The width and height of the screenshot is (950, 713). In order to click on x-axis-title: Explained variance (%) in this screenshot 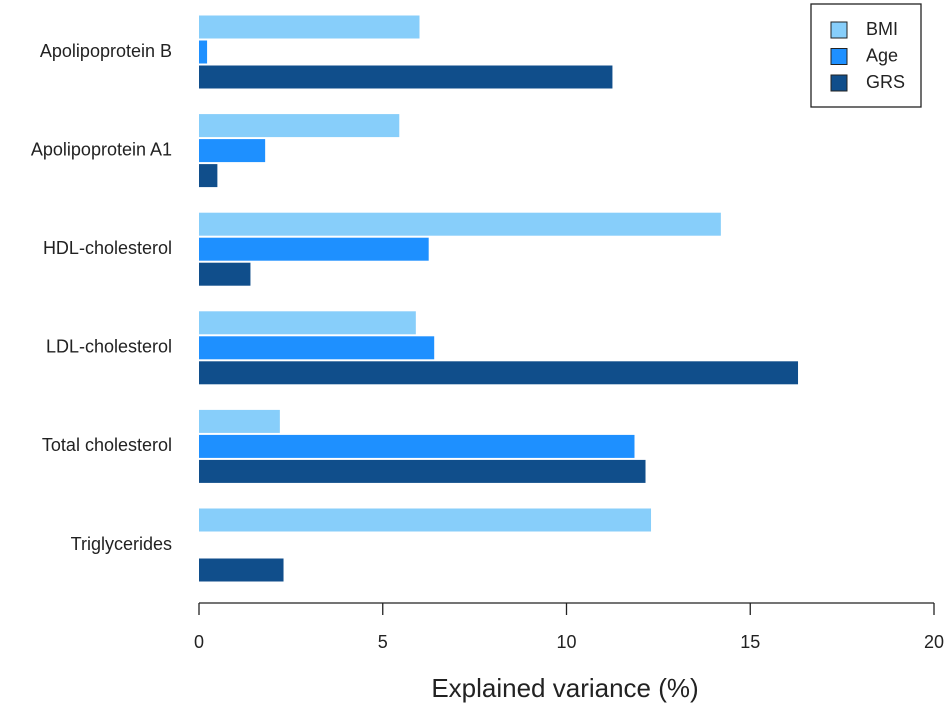, I will do `click(564, 688)`.